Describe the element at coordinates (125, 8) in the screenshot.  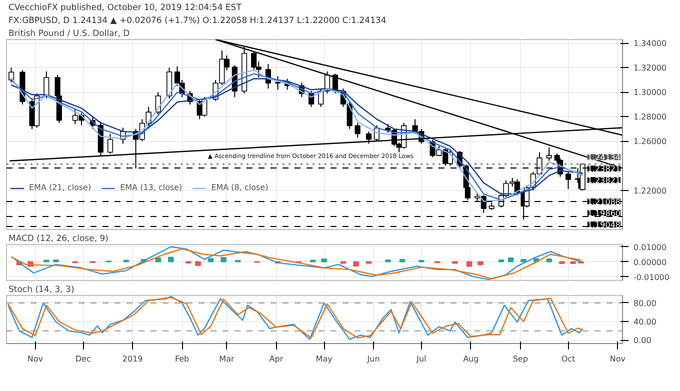
I see `text: CVecchioFX published, October 10, 2019 12:04:54 EST` at that location.